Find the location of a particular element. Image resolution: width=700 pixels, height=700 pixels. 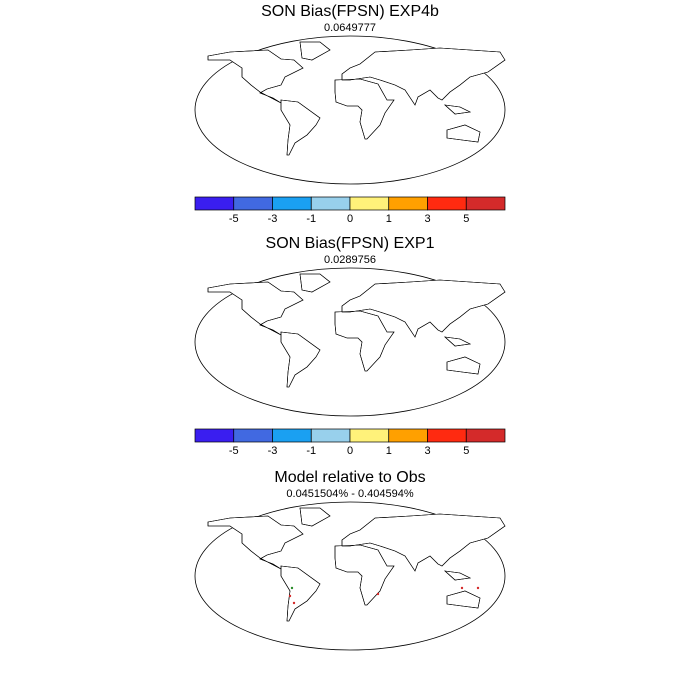

panel: SON Bias(FPSN) EXP4b 0.0649777 -5 -3 -1 0 1 3 5 is located at coordinates (350, 114).